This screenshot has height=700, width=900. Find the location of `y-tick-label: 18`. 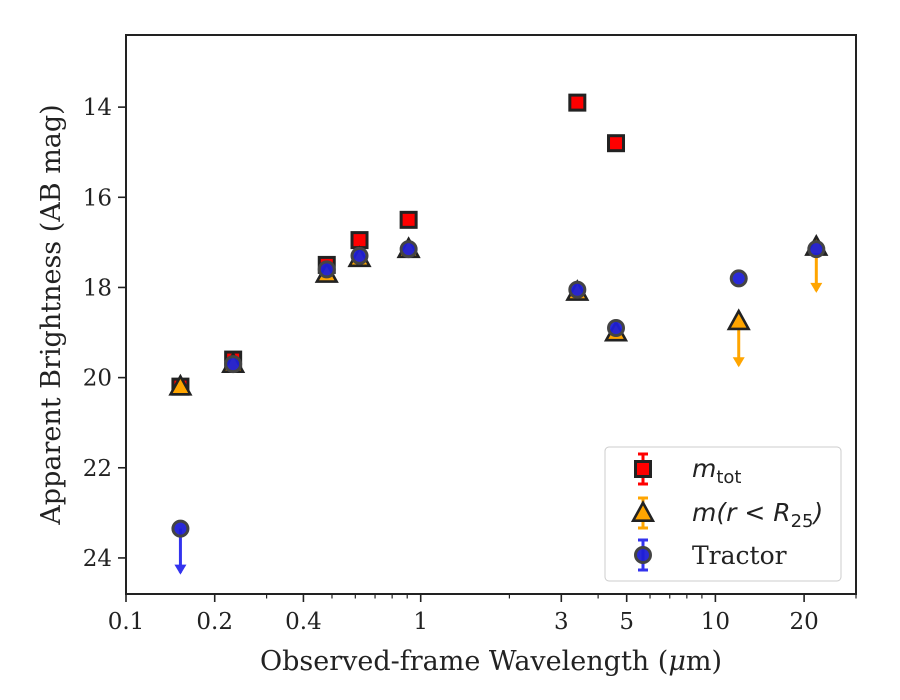

y-tick-label: 18 is located at coordinates (97, 288).